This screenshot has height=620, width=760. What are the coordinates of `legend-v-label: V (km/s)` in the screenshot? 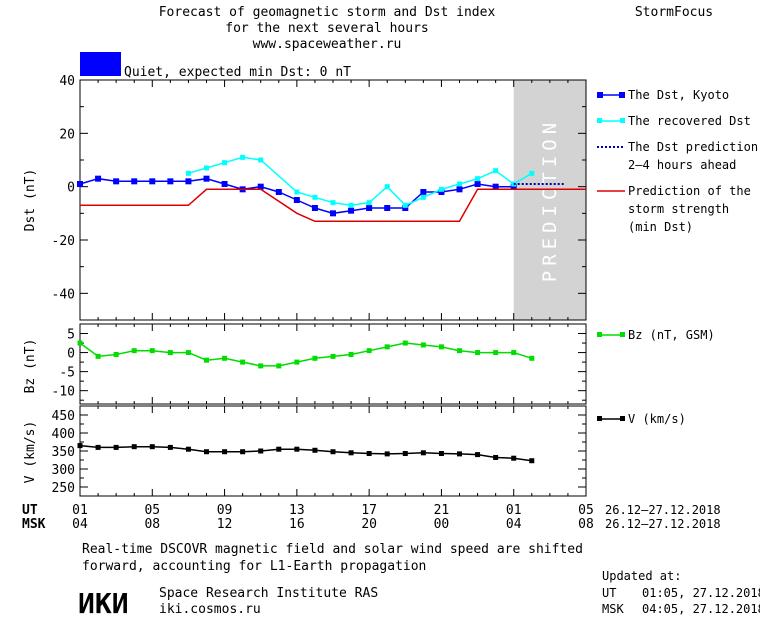 It's located at (657, 419).